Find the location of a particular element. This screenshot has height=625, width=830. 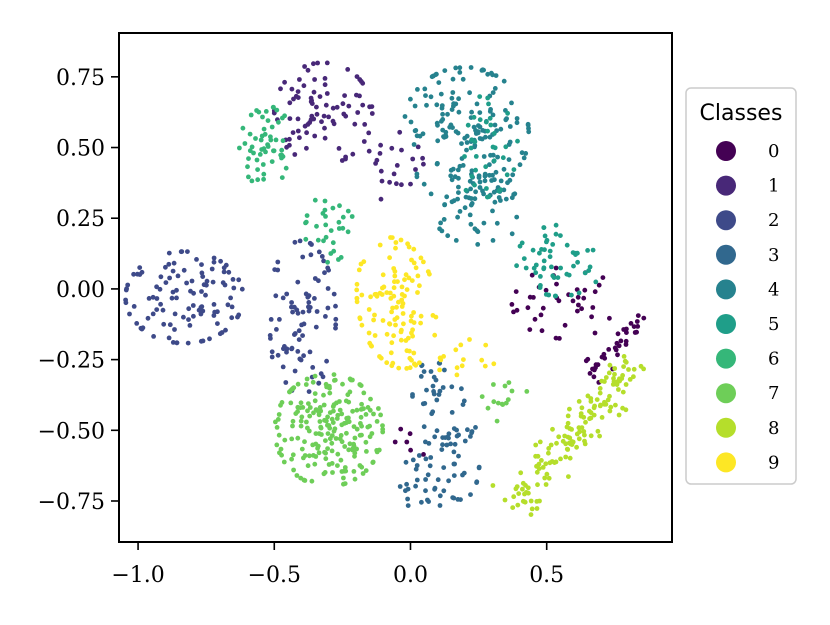

legend-label-1: 1 is located at coordinates (773, 186).